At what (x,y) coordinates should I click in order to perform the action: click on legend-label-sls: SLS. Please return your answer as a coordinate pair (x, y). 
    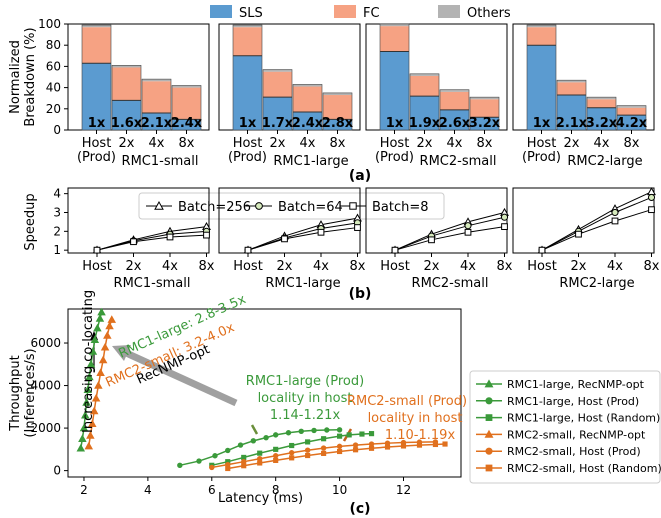
    Looking at the image, I should click on (251, 13).